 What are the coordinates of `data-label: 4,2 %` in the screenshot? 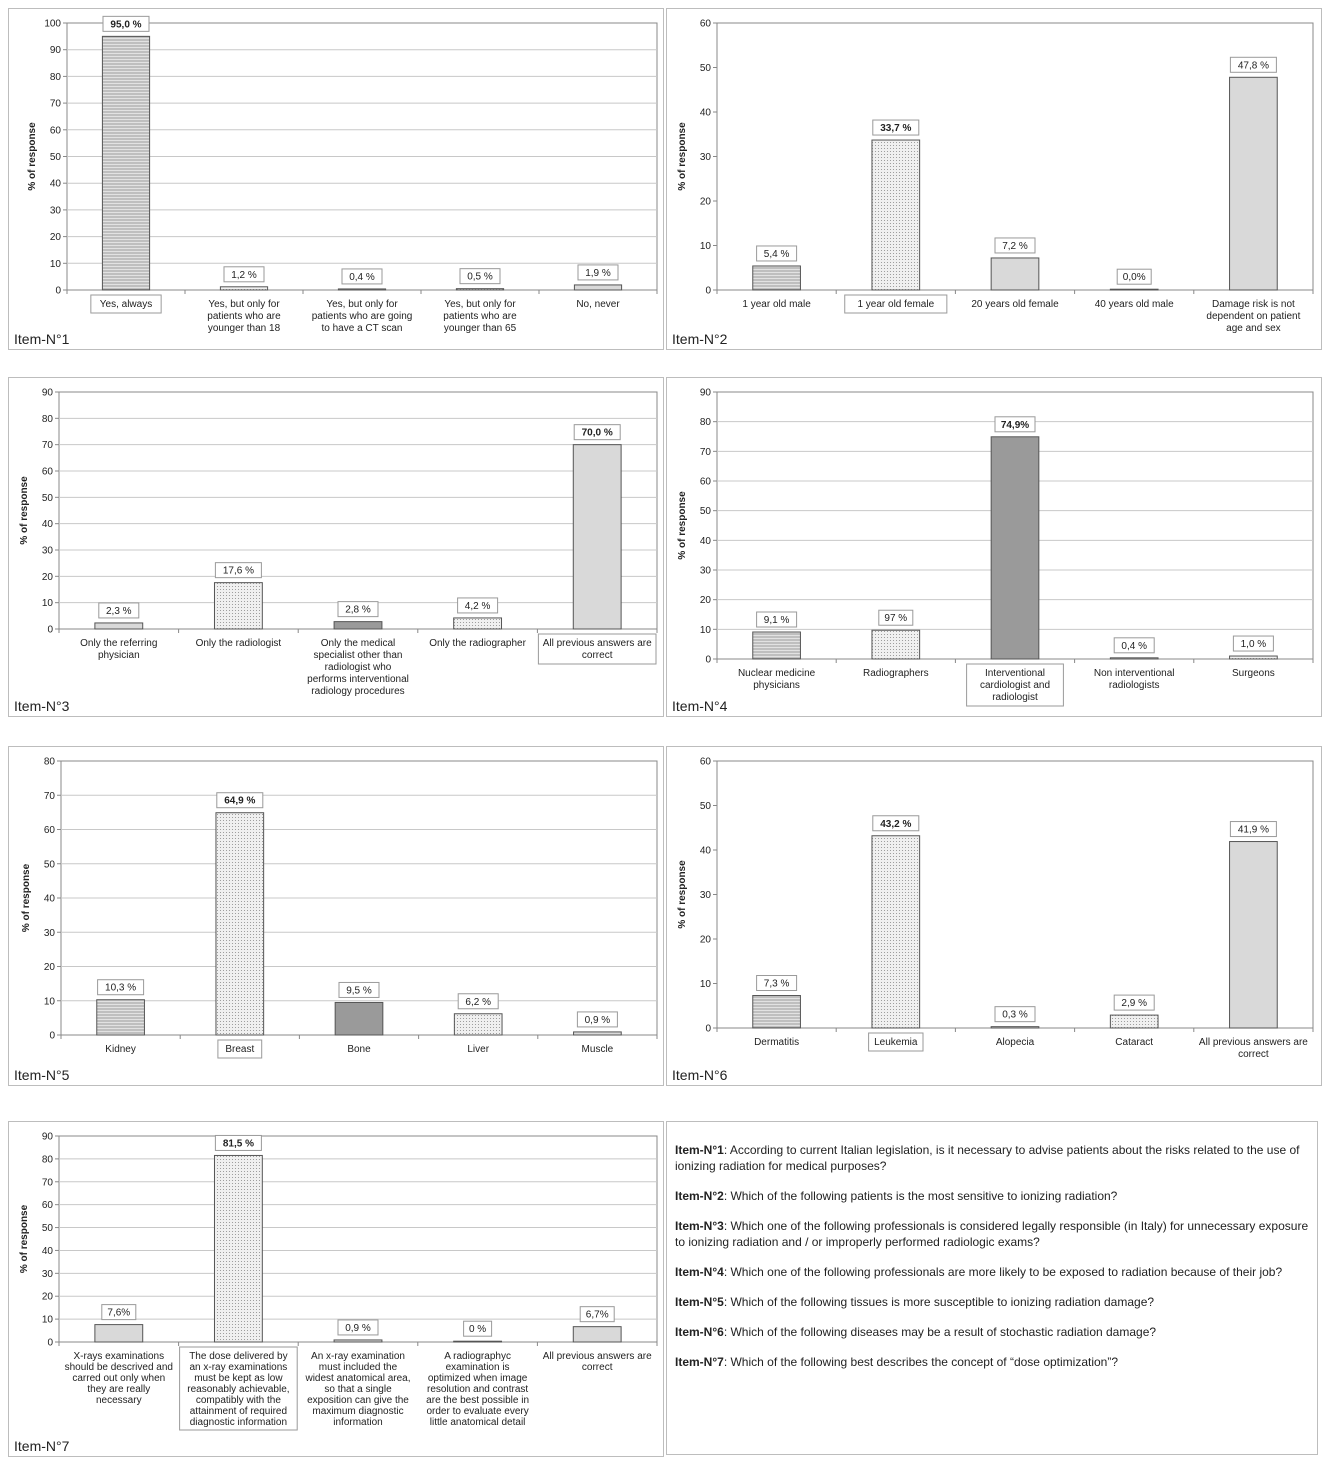 It's located at (478, 606).